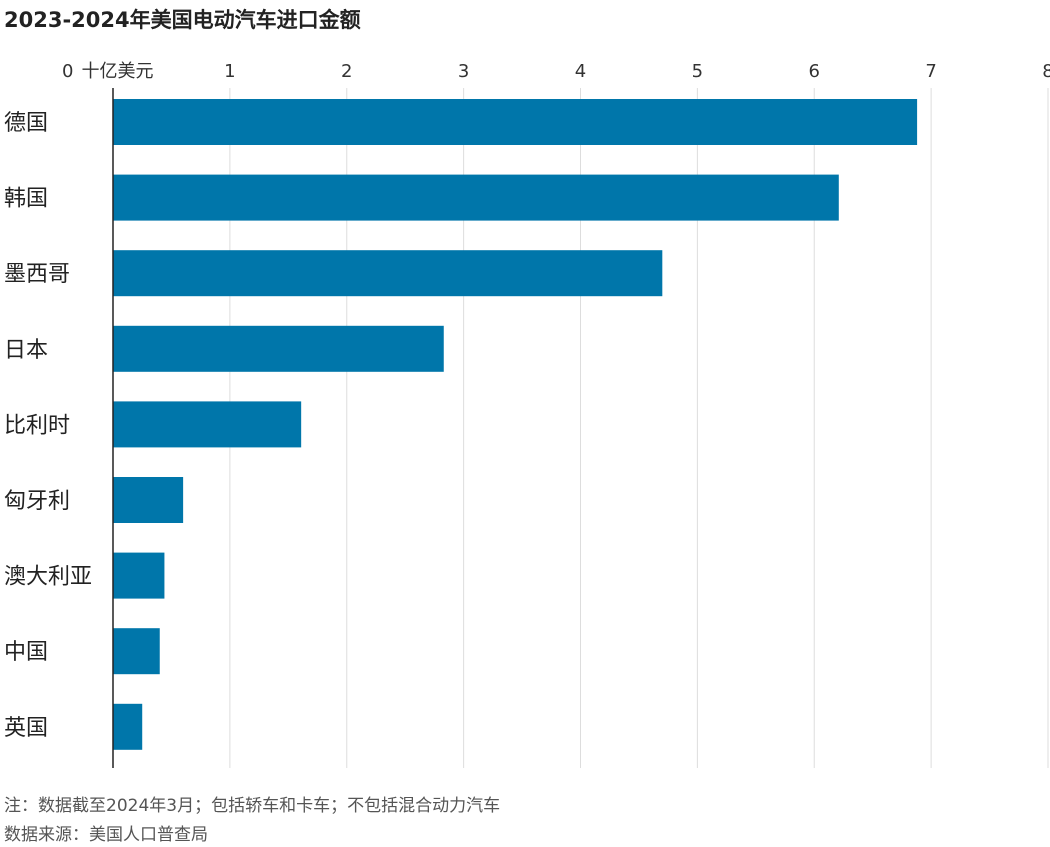  I want to click on tick-label-3: 3, so click(463, 71).